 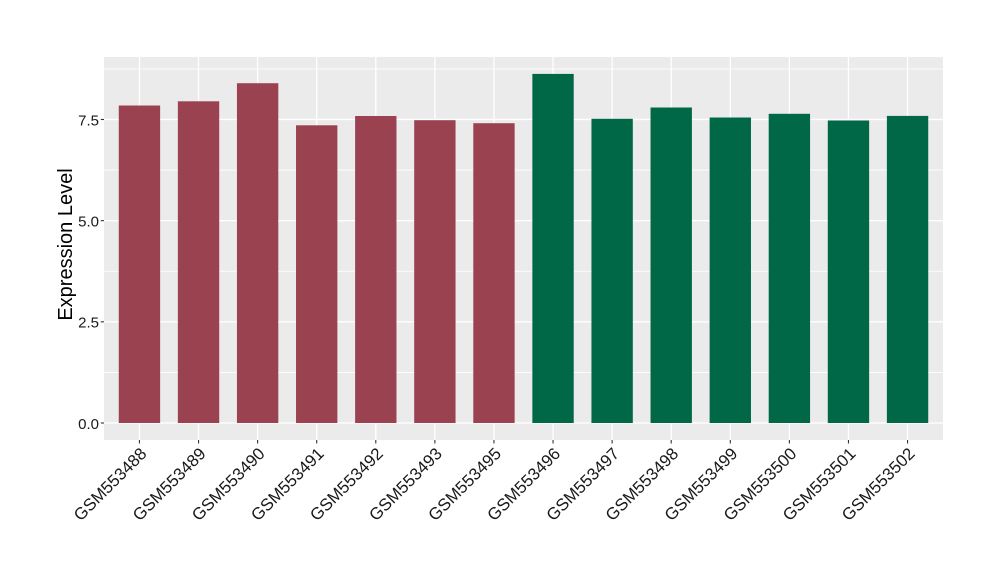 What do you see at coordinates (88, 221) in the screenshot?
I see `svg-text: 5.0` at bounding box center [88, 221].